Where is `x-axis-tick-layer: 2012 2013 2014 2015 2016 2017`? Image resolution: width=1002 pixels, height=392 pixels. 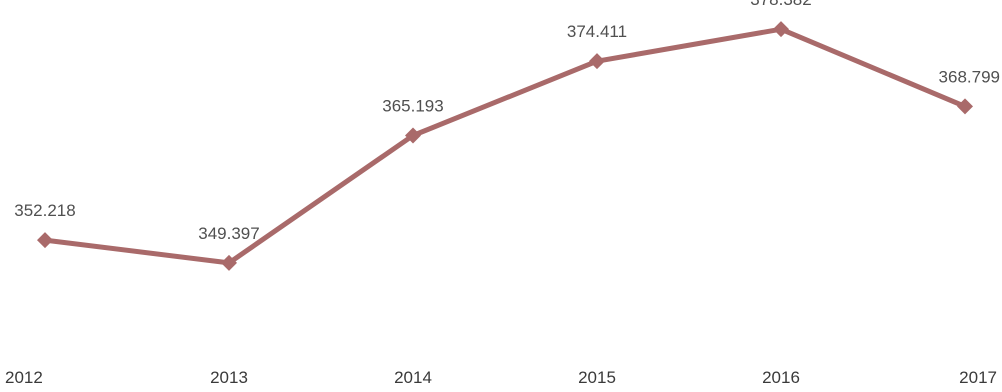 x-axis-tick-layer: 2012 2013 2014 2015 2016 2017 is located at coordinates (501, 377).